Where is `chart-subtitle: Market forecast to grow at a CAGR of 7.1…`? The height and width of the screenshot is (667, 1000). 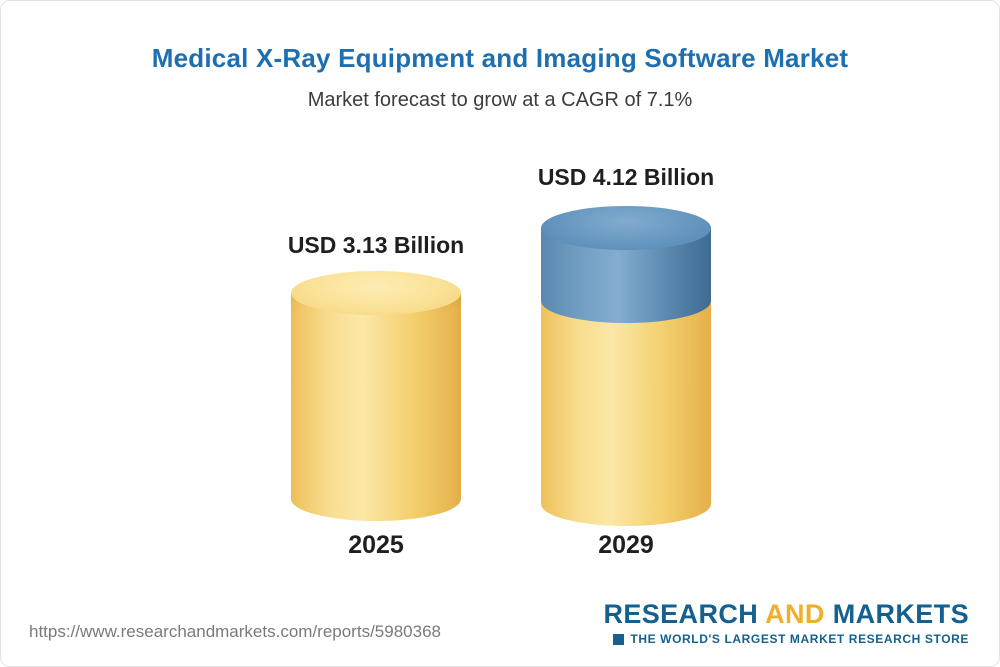 chart-subtitle: Market forecast to grow at a CAGR of 7.1… is located at coordinates (500, 100).